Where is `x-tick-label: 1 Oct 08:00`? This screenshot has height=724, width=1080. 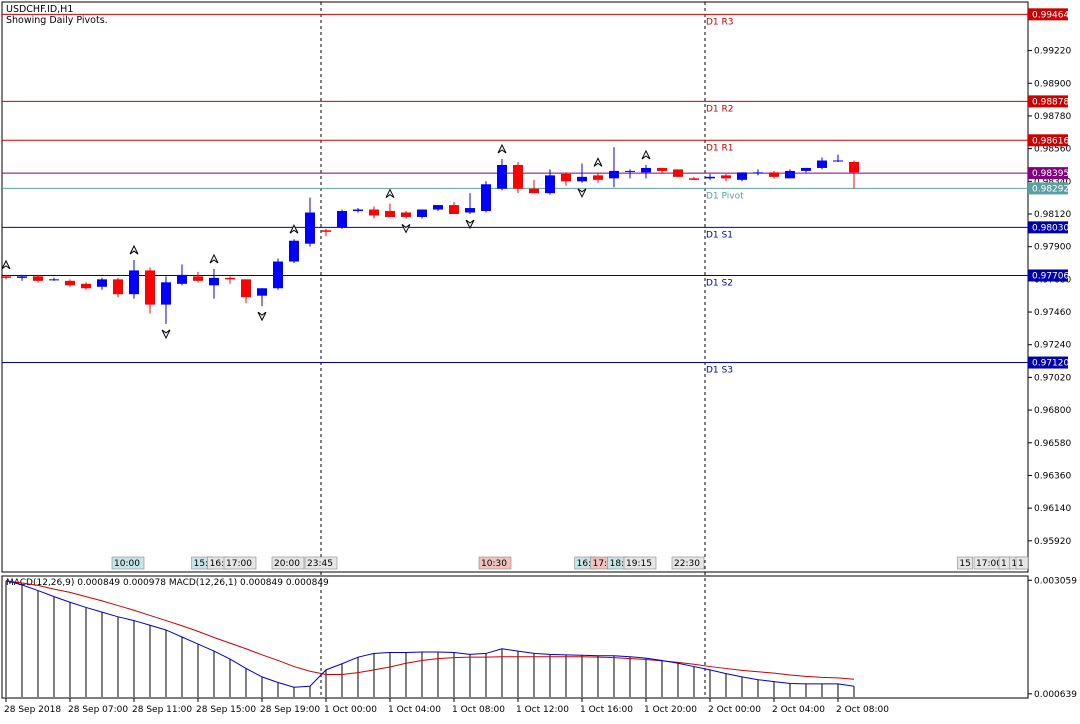
x-tick-label: 1 Oct 08:00 is located at coordinates (478, 710).